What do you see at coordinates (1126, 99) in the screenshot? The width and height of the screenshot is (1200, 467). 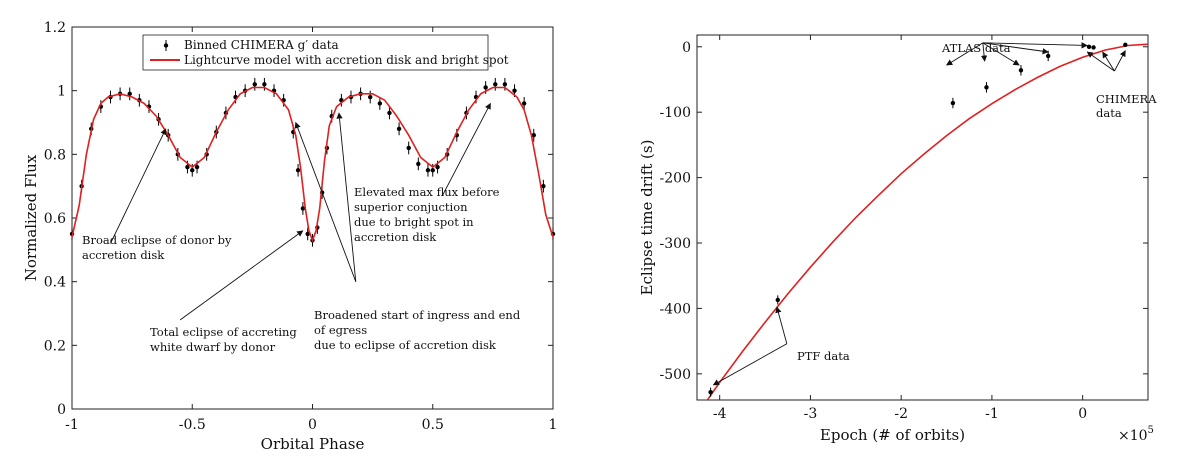 I see `annotation-text: CHIMERA` at bounding box center [1126, 99].